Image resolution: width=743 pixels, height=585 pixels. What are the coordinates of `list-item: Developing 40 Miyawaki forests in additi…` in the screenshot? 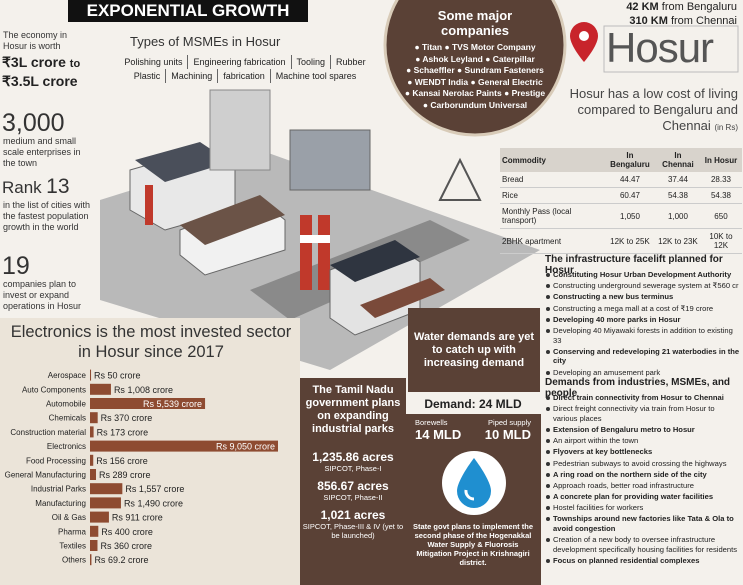 It's located at (643, 335).